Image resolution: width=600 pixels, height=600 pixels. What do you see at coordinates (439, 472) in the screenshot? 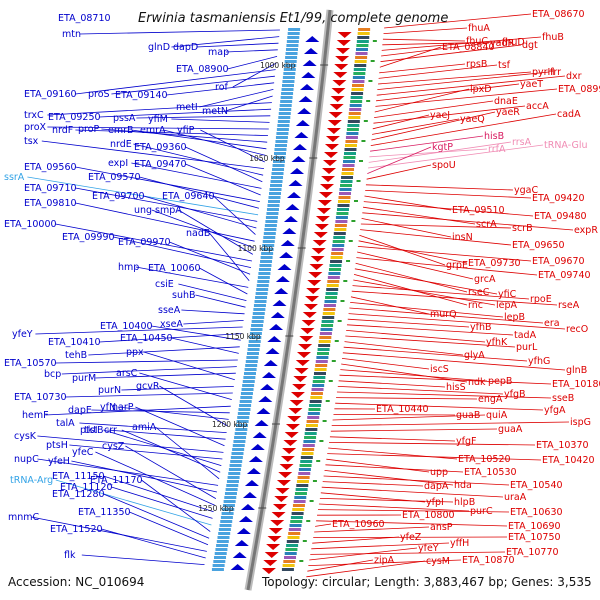
I see `right-gene-label: upp` at bounding box center [439, 472].